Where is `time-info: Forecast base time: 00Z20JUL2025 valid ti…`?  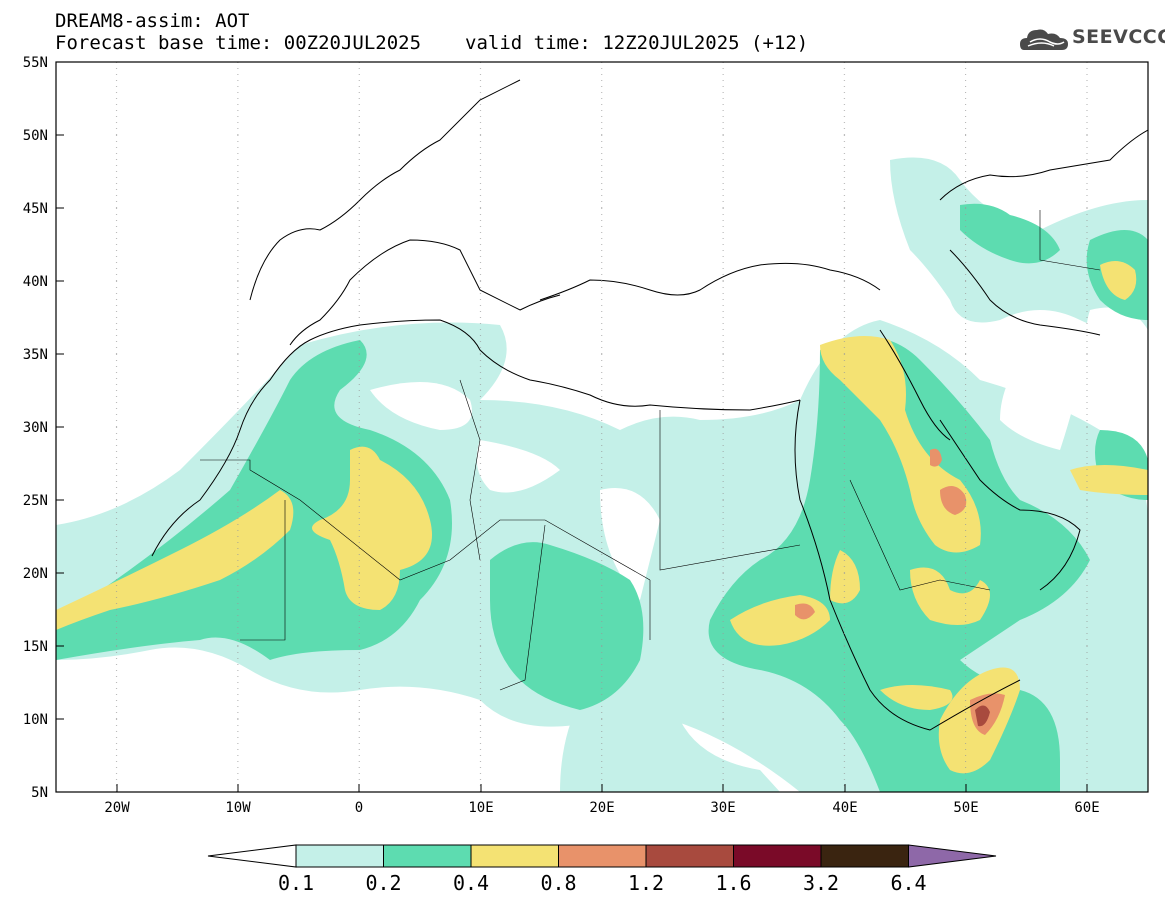
time-info: Forecast base time: 00Z20JUL2025 valid ti… is located at coordinates (431, 43).